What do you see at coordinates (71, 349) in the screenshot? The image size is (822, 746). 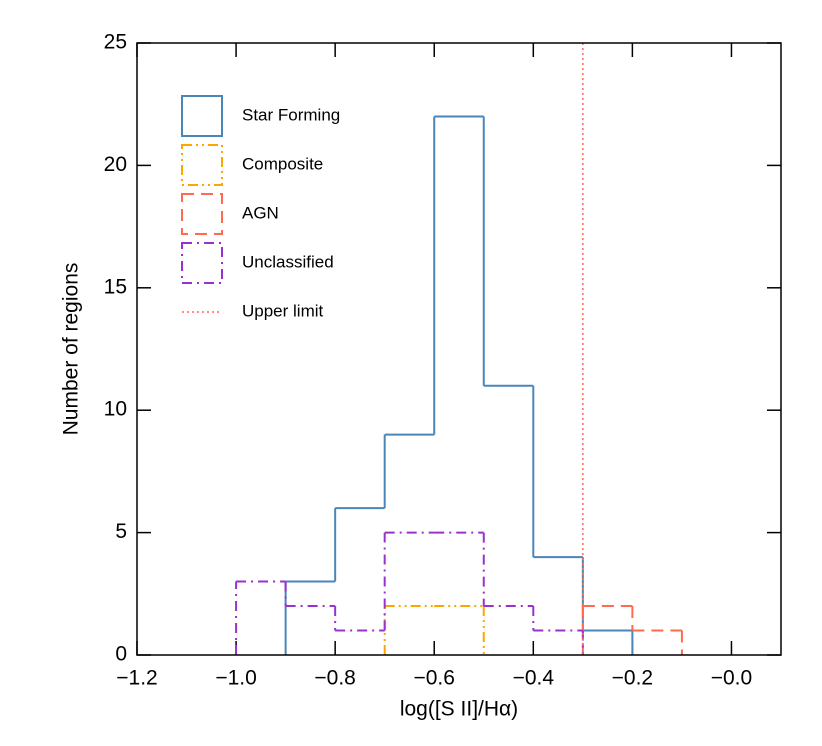 I see `y-axis-title: Number of regions` at bounding box center [71, 349].